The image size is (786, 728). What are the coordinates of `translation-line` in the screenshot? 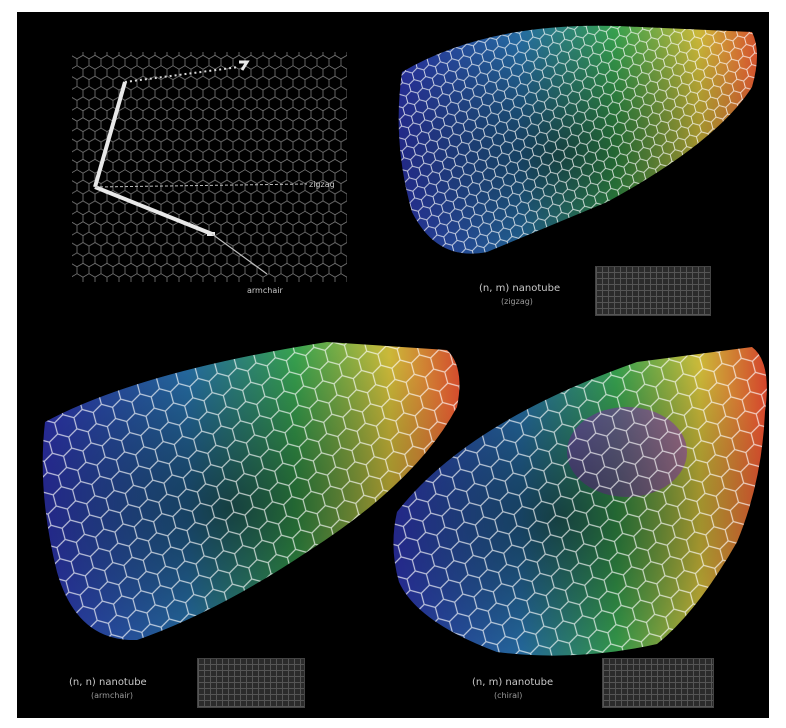 It's located at (182, 74).